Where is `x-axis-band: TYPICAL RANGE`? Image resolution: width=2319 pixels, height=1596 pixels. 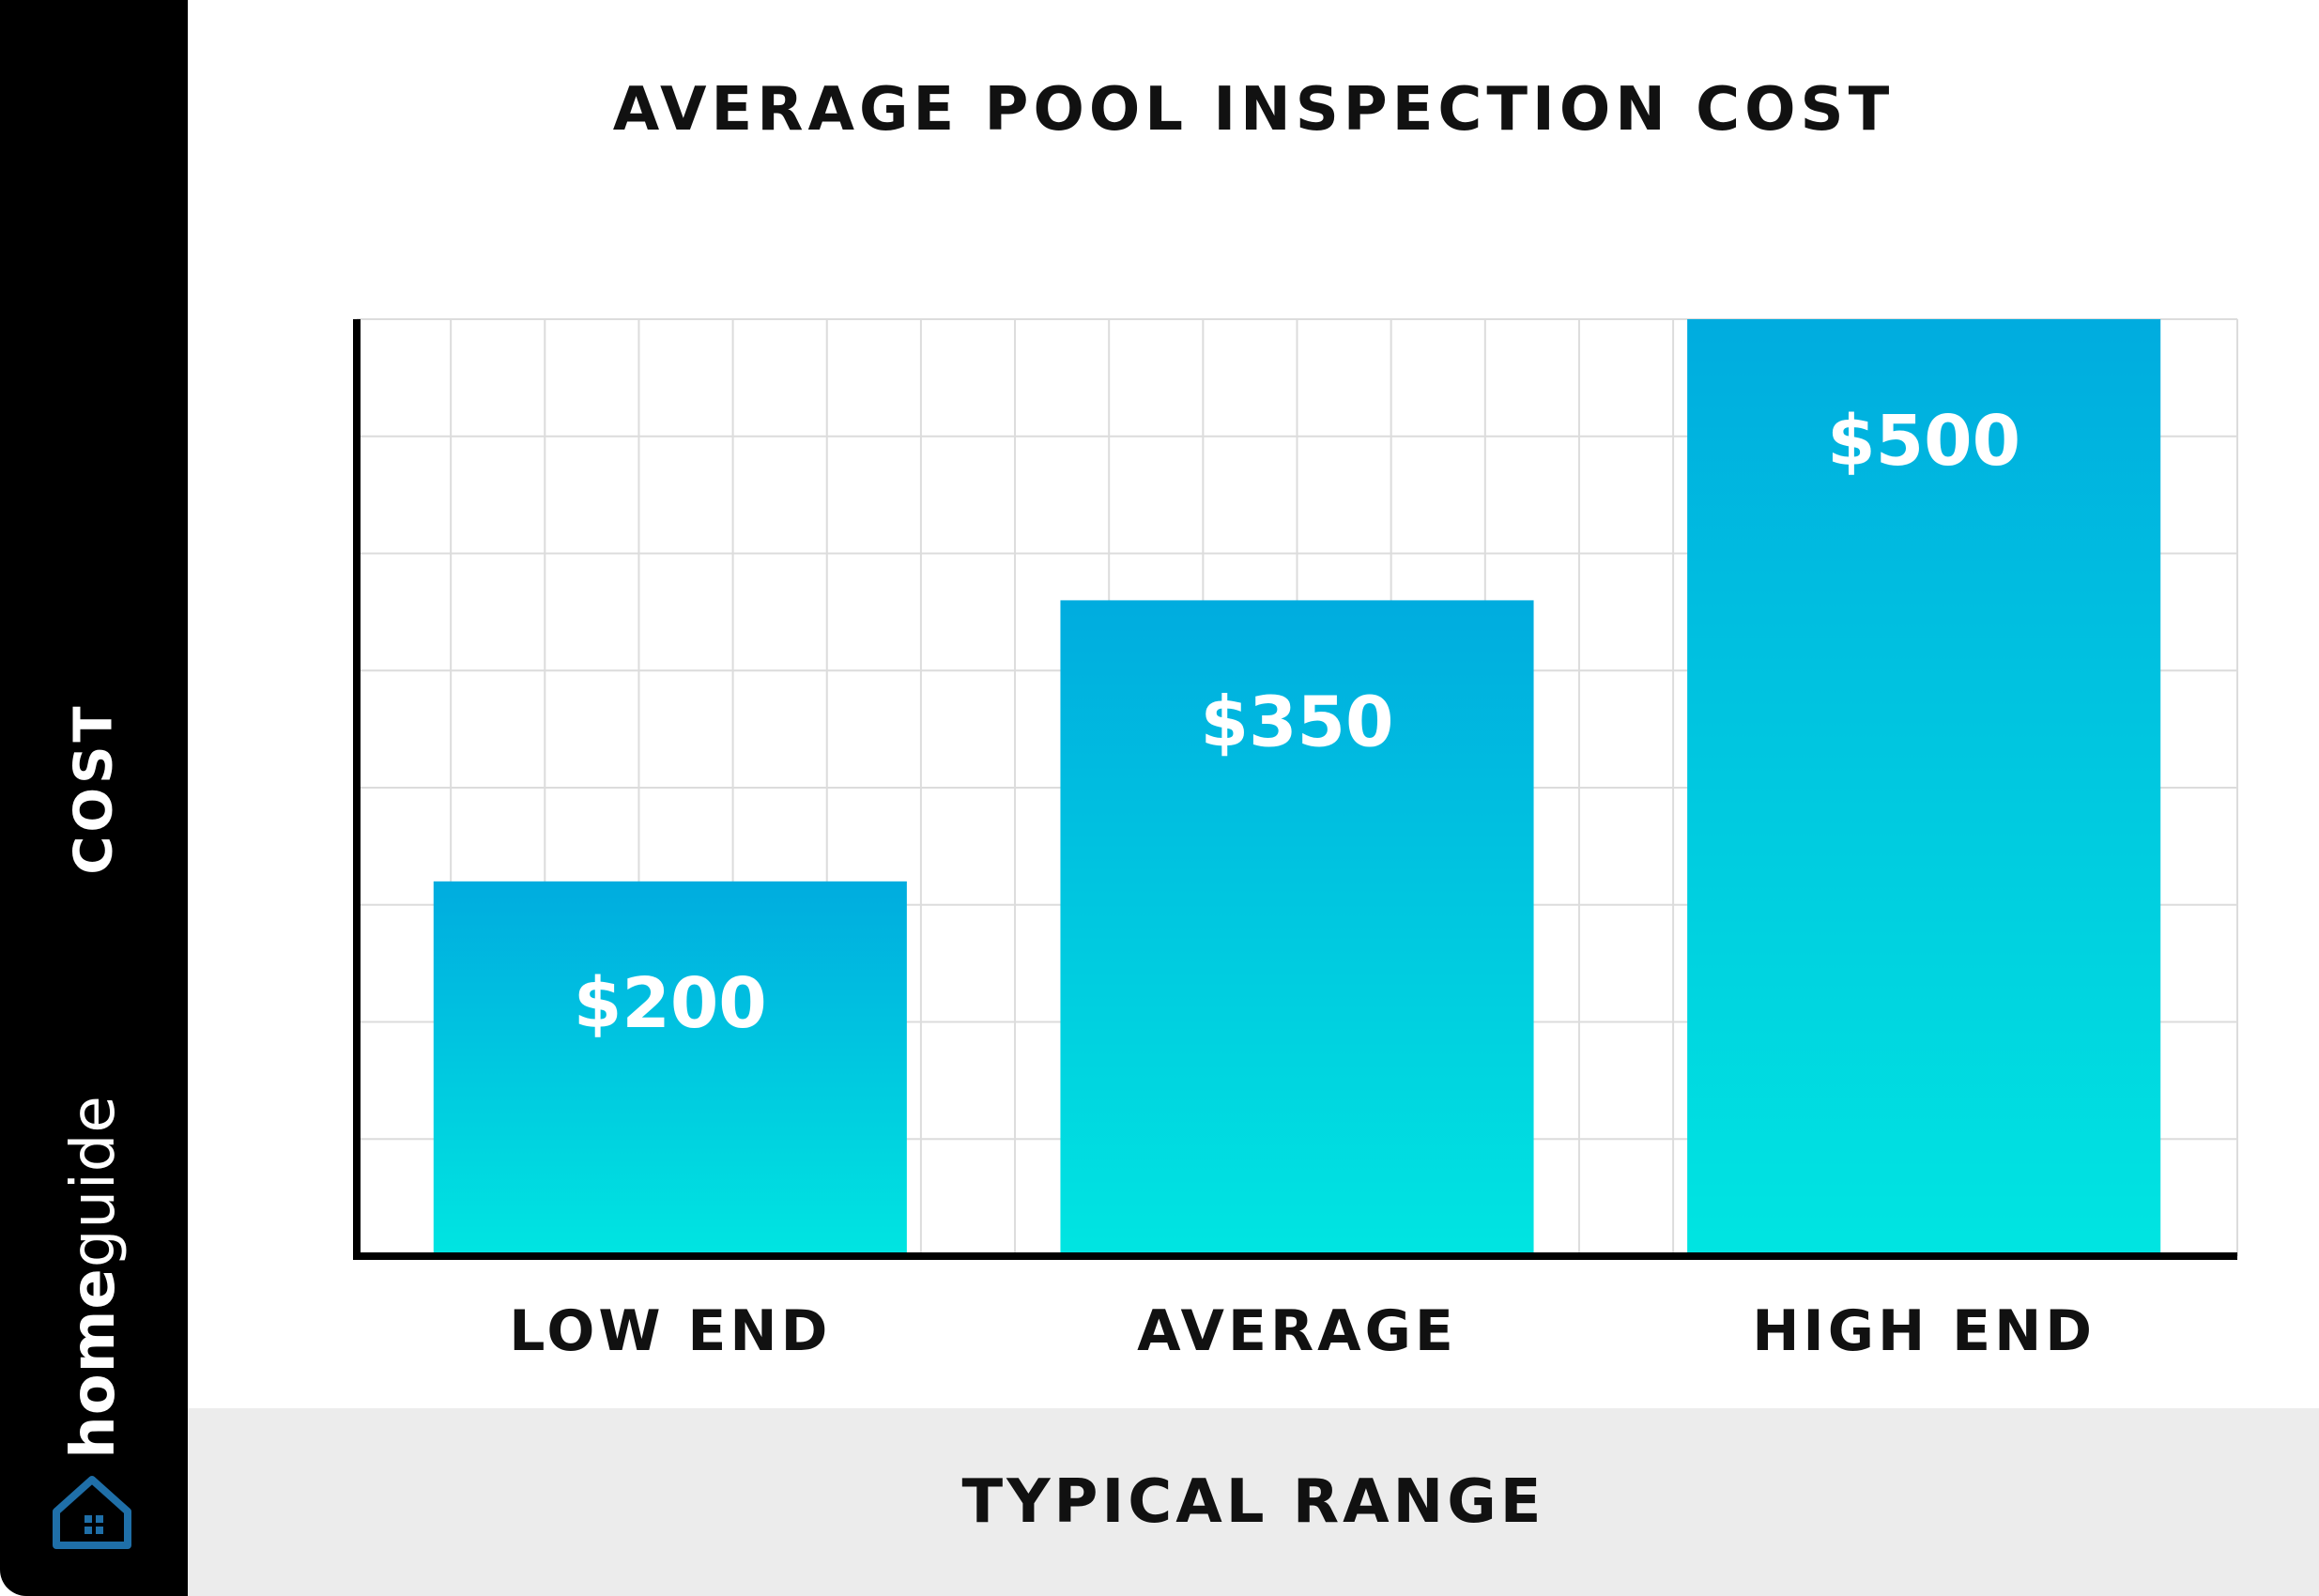 x-axis-band: TYPICAL RANGE is located at coordinates (1253, 1502).